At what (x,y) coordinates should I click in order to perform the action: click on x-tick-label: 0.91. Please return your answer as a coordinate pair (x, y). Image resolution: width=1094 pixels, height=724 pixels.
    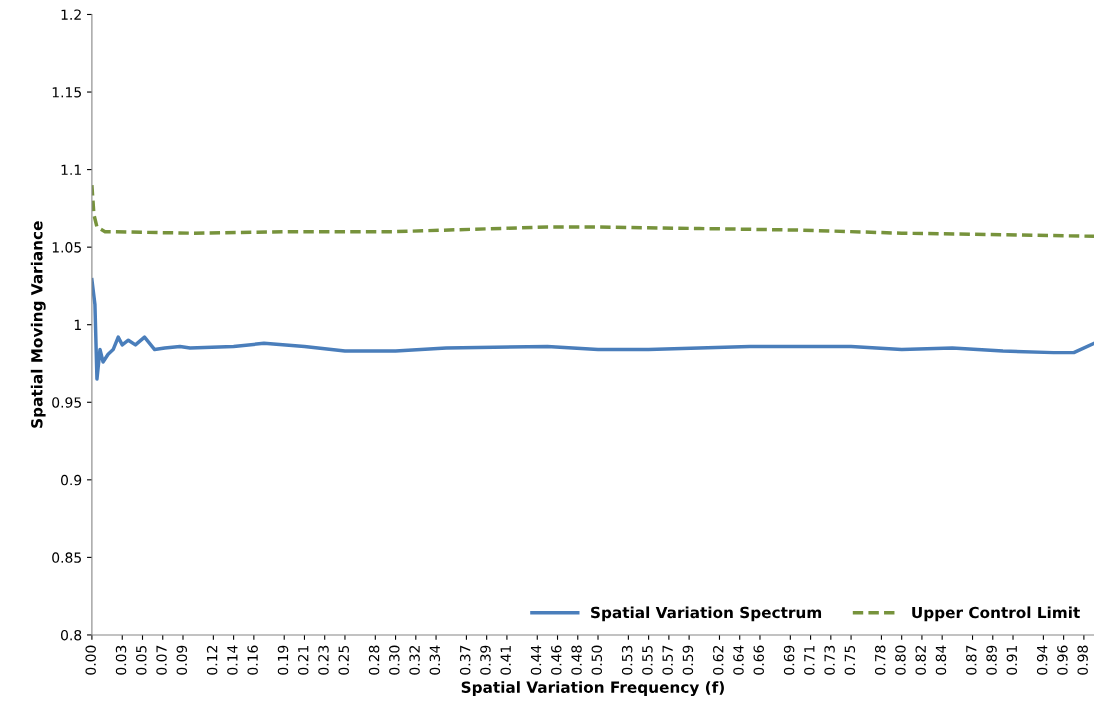
    Looking at the image, I should click on (1012, 660).